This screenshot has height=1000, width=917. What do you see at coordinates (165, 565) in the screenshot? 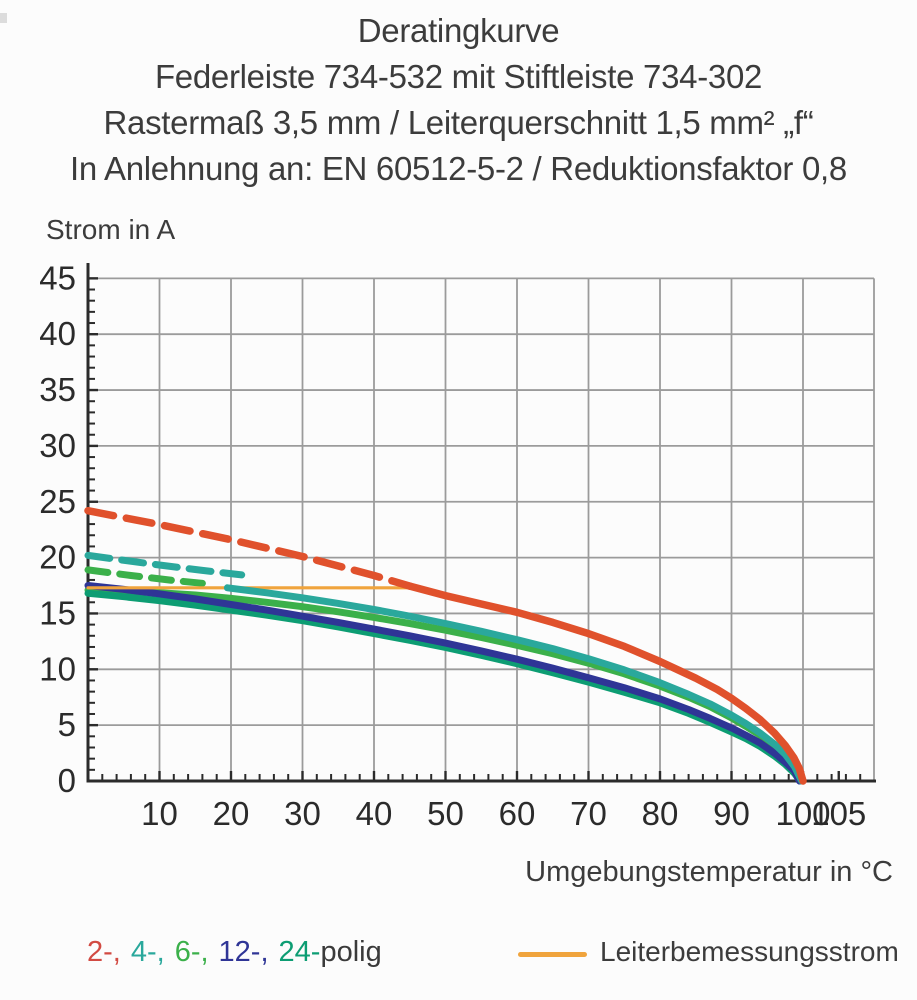
I see `curve-4-polig-dashed` at bounding box center [165, 565].